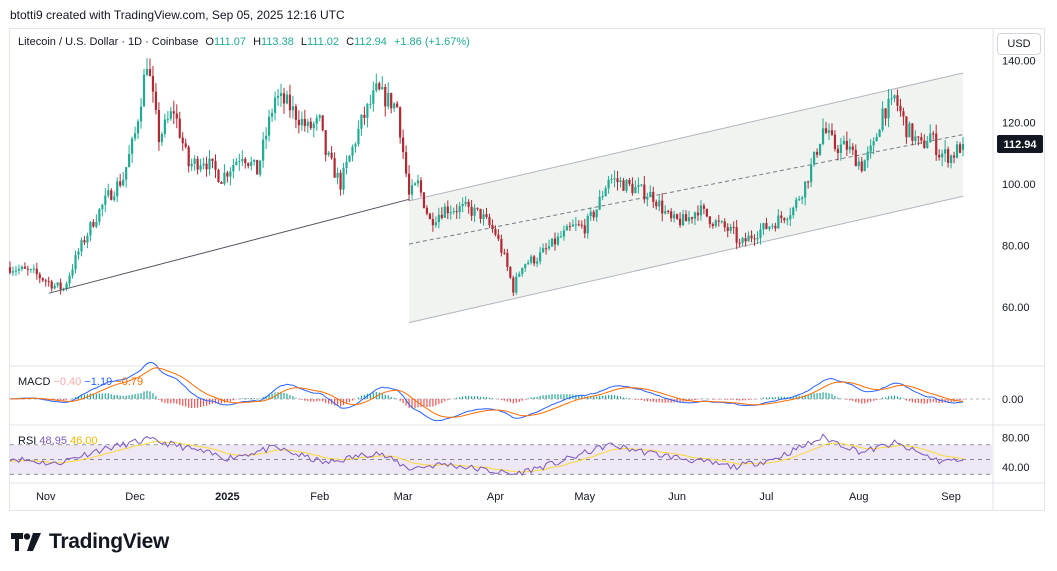 This screenshot has width=1057, height=571. What do you see at coordinates (304, 42) in the screenshot?
I see `low-label: L` at bounding box center [304, 42].